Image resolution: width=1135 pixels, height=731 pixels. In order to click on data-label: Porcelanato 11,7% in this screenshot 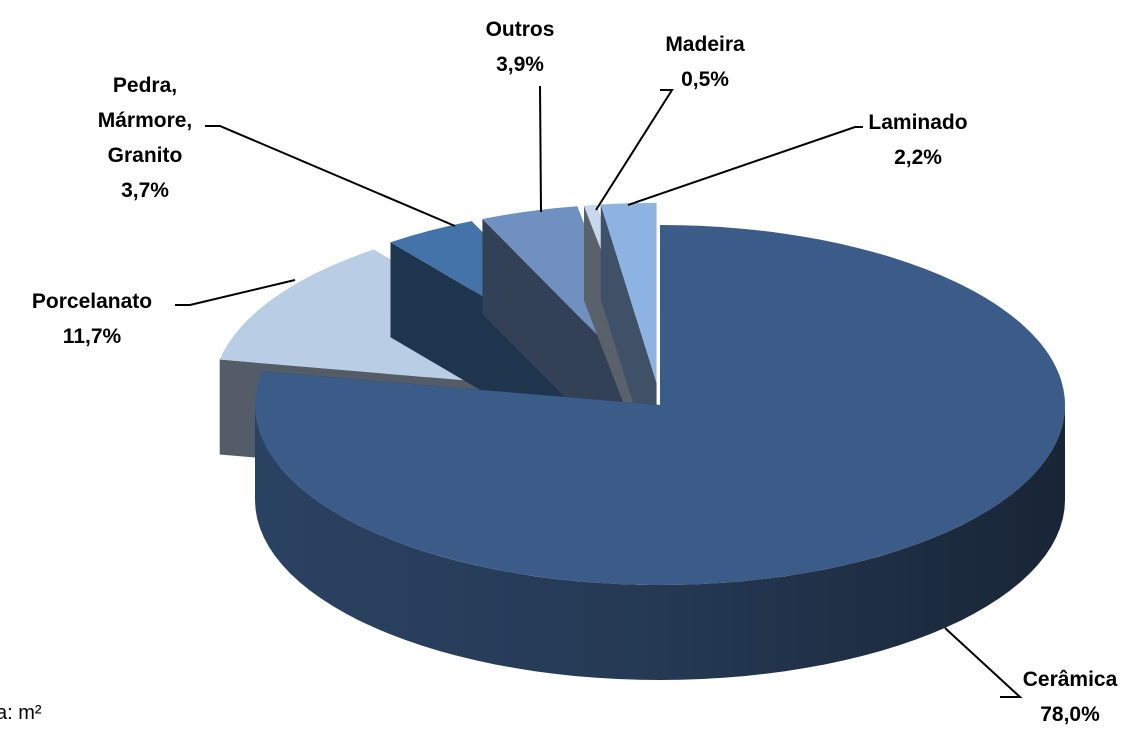, I will do `click(92, 319)`.